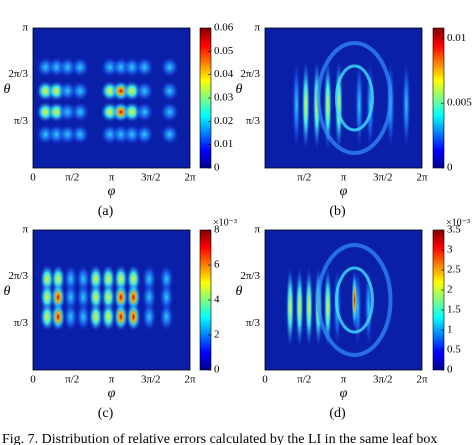  Describe the element at coordinates (217, 300) in the screenshot. I see `colorbar-tick-label: 4` at that location.